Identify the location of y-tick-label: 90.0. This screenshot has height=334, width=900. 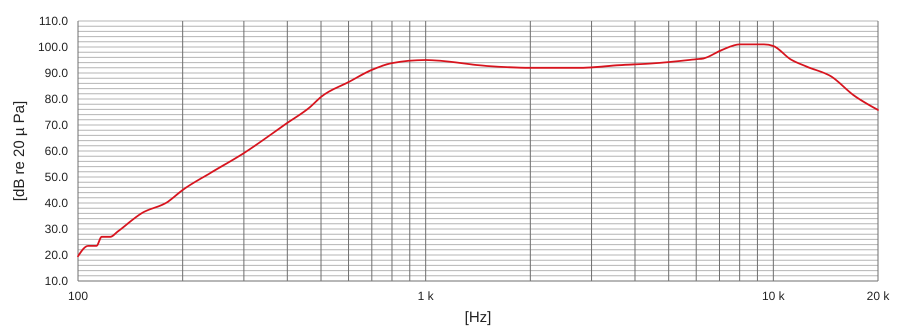
(56, 73).